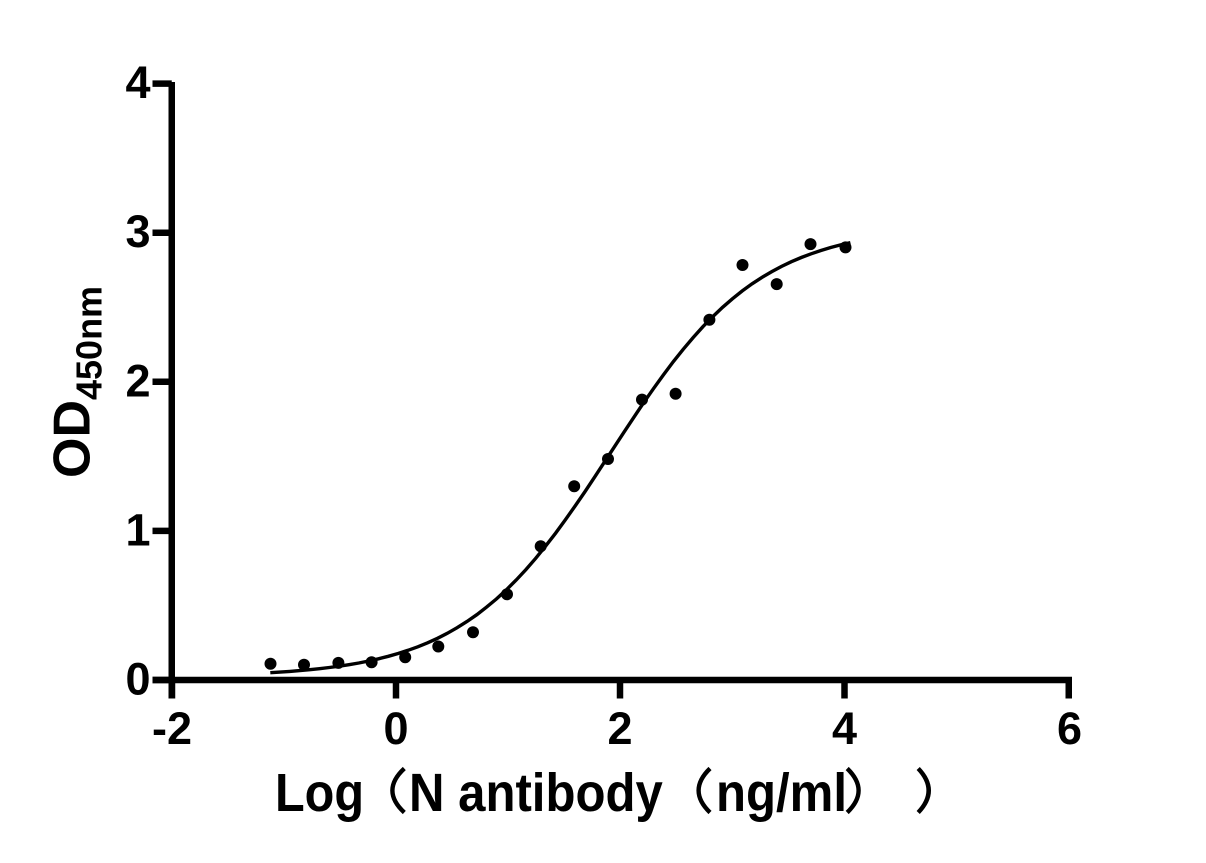 This screenshot has width=1206, height=863. I want to click on svg-text: 6, so click(1069, 728).